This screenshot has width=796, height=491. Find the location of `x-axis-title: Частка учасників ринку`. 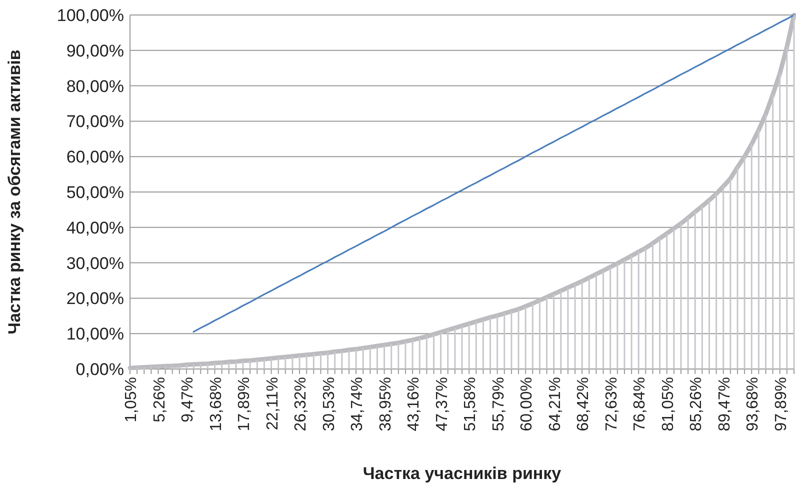

x-axis-title: Частка учасників ринку is located at coordinates (462, 473).